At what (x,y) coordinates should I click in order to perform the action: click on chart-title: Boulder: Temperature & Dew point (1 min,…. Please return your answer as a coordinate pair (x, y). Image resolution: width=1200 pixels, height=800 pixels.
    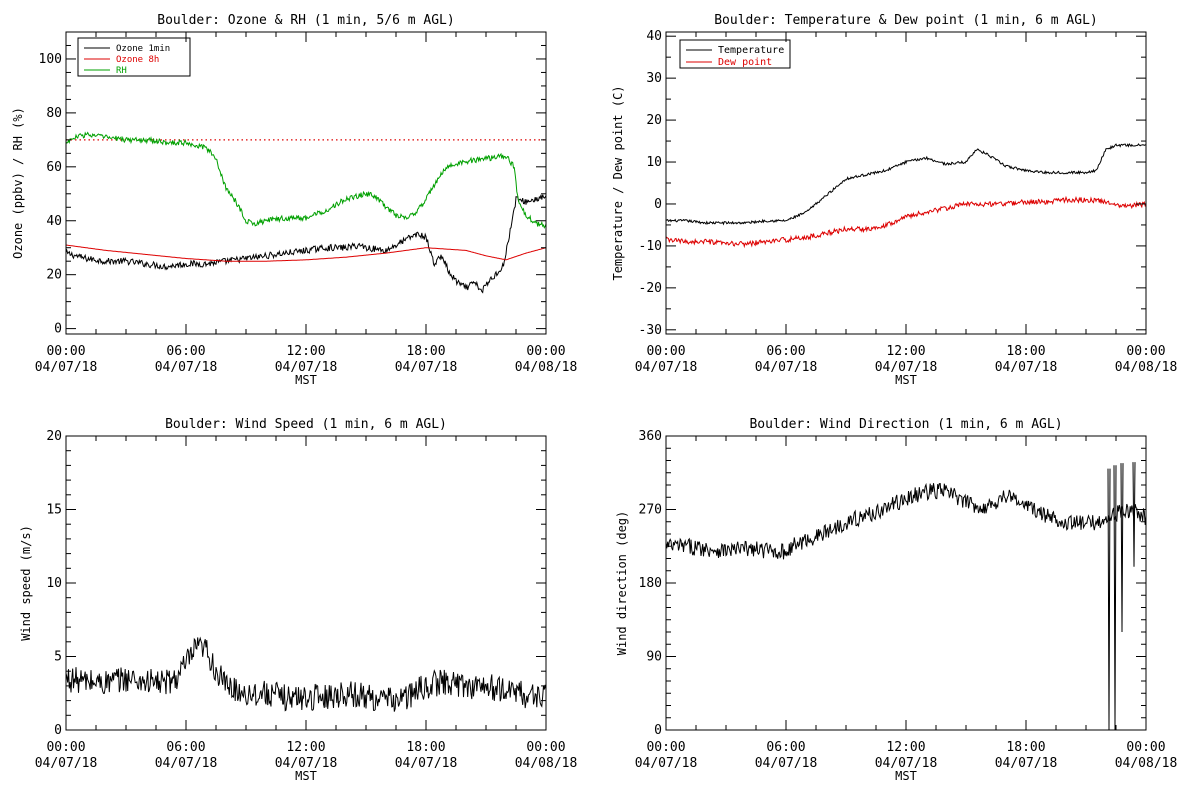
    Looking at the image, I should click on (906, 20).